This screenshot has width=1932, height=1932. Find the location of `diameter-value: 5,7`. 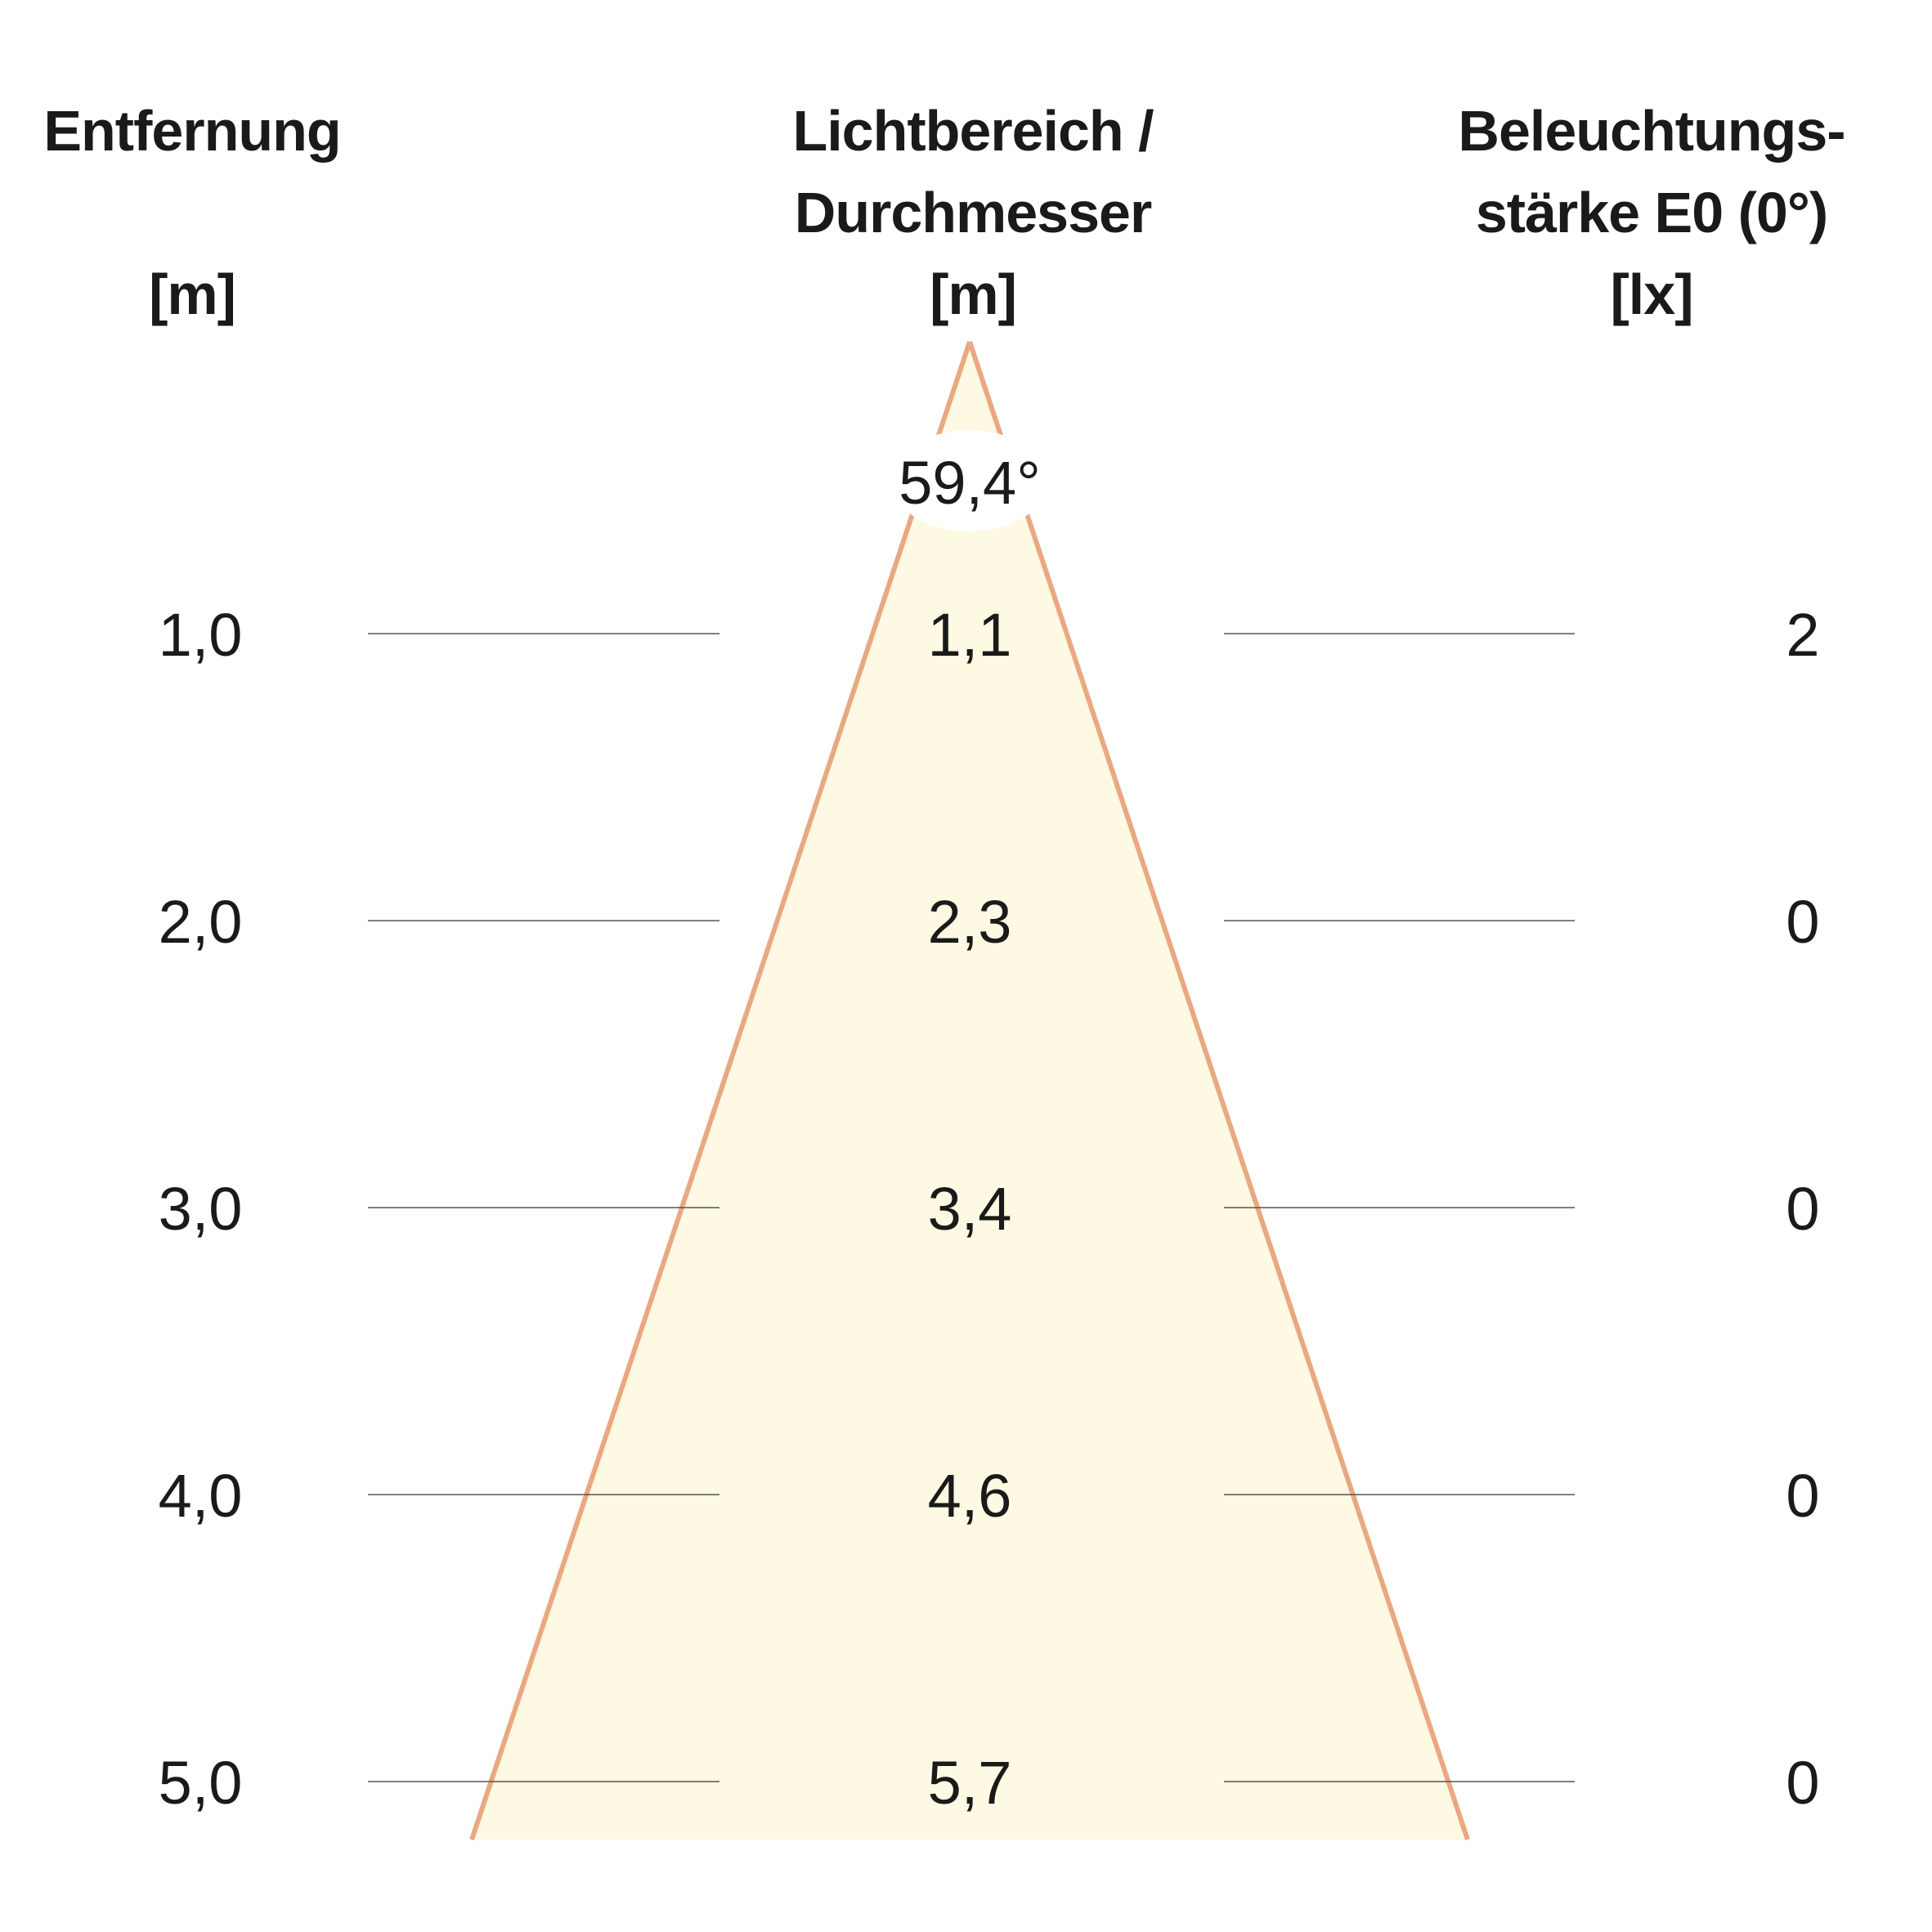

diameter-value: 5,7 is located at coordinates (970, 1783).